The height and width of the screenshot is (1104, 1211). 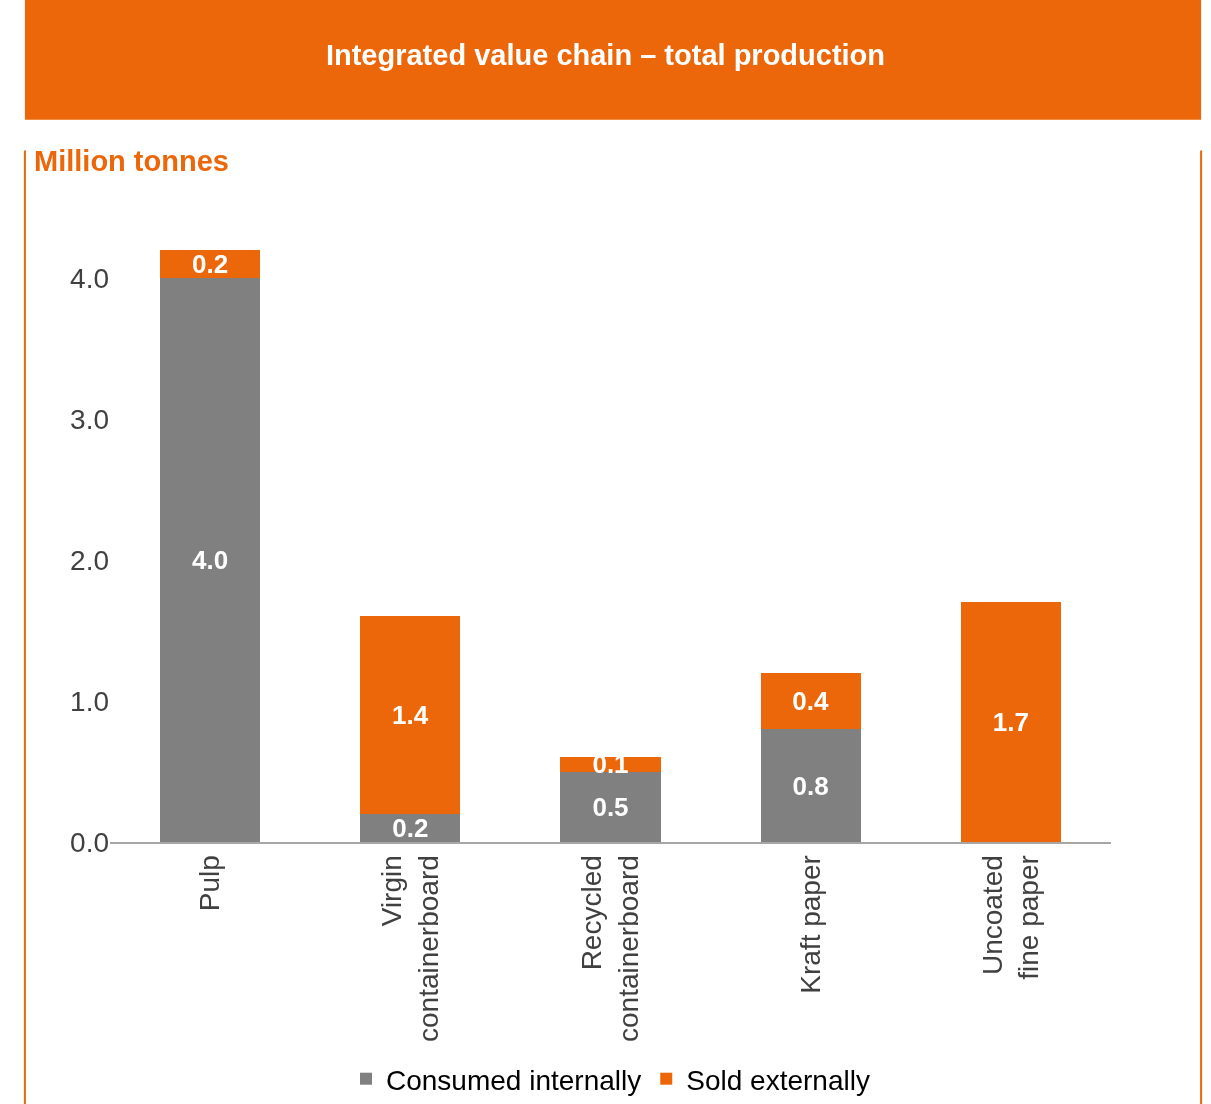 What do you see at coordinates (778, 1080) in the screenshot?
I see `legend-label: Sold externally` at bounding box center [778, 1080].